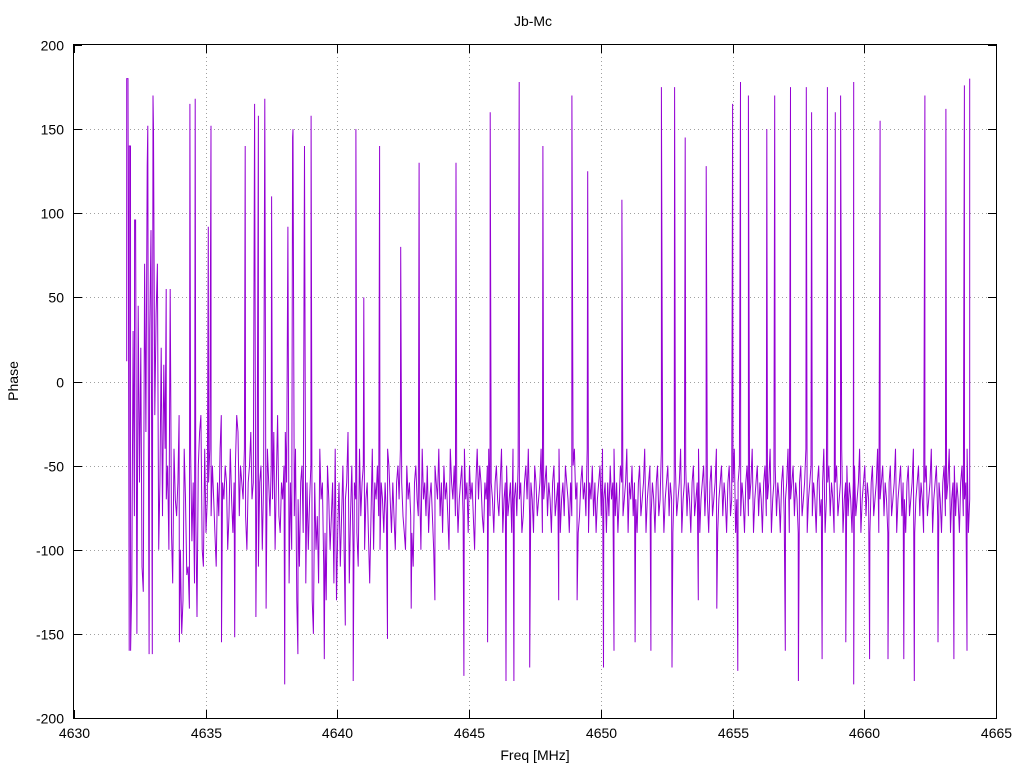 This screenshot has height=768, width=1024. What do you see at coordinates (533, 21) in the screenshot?
I see `chart-title: Jb-Mc` at bounding box center [533, 21].